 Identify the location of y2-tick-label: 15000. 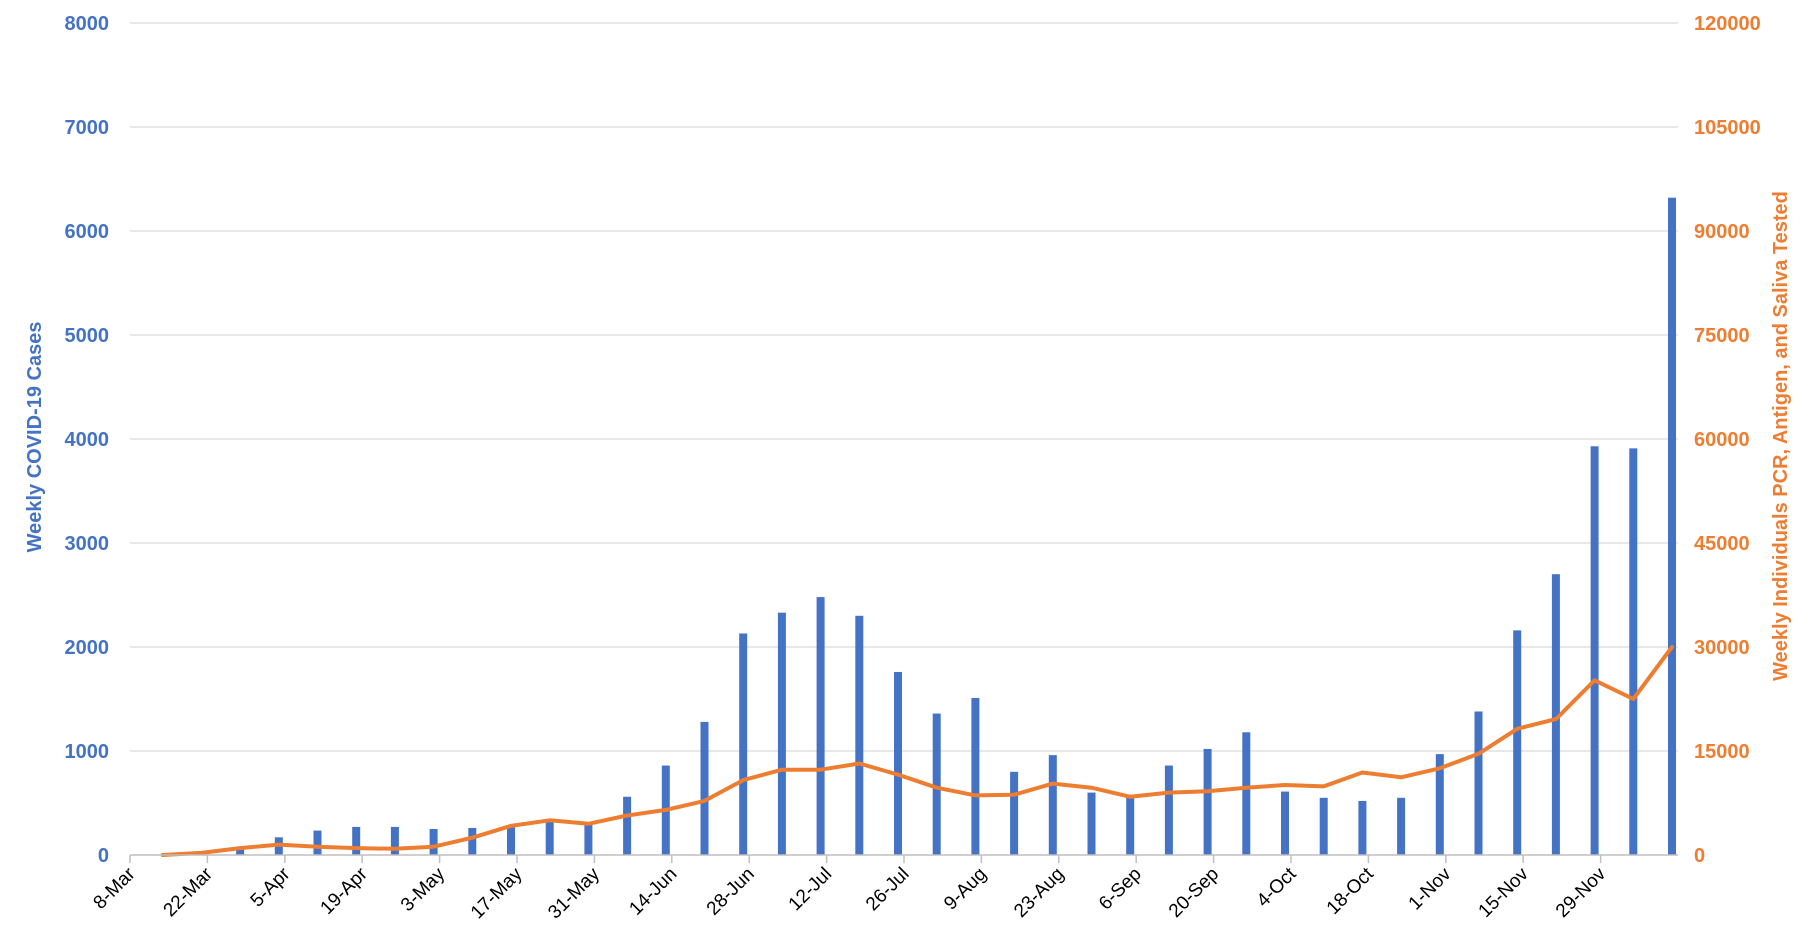
(1722, 752).